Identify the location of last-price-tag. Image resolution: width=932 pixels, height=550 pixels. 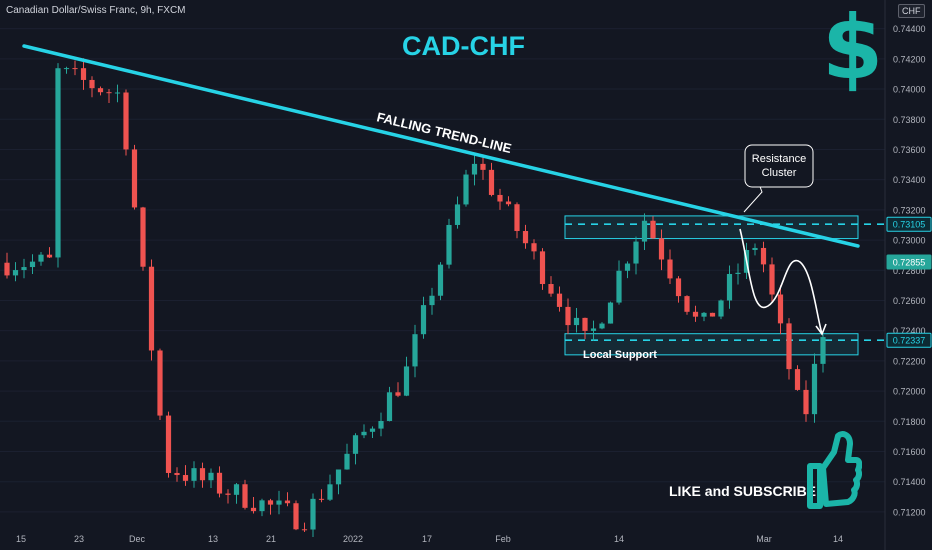
(909, 262).